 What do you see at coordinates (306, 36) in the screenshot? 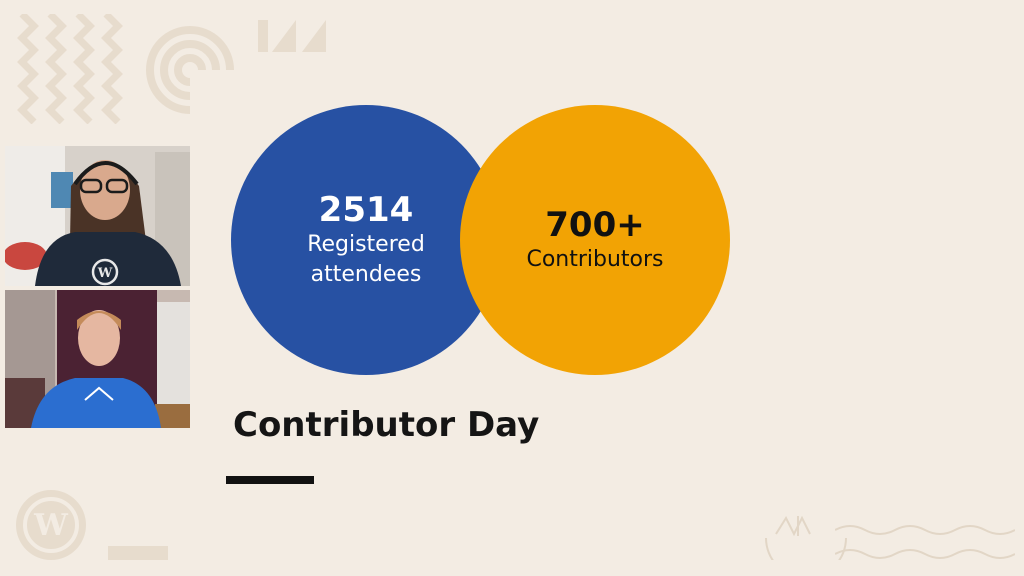
I see `triangle-pattern` at bounding box center [306, 36].